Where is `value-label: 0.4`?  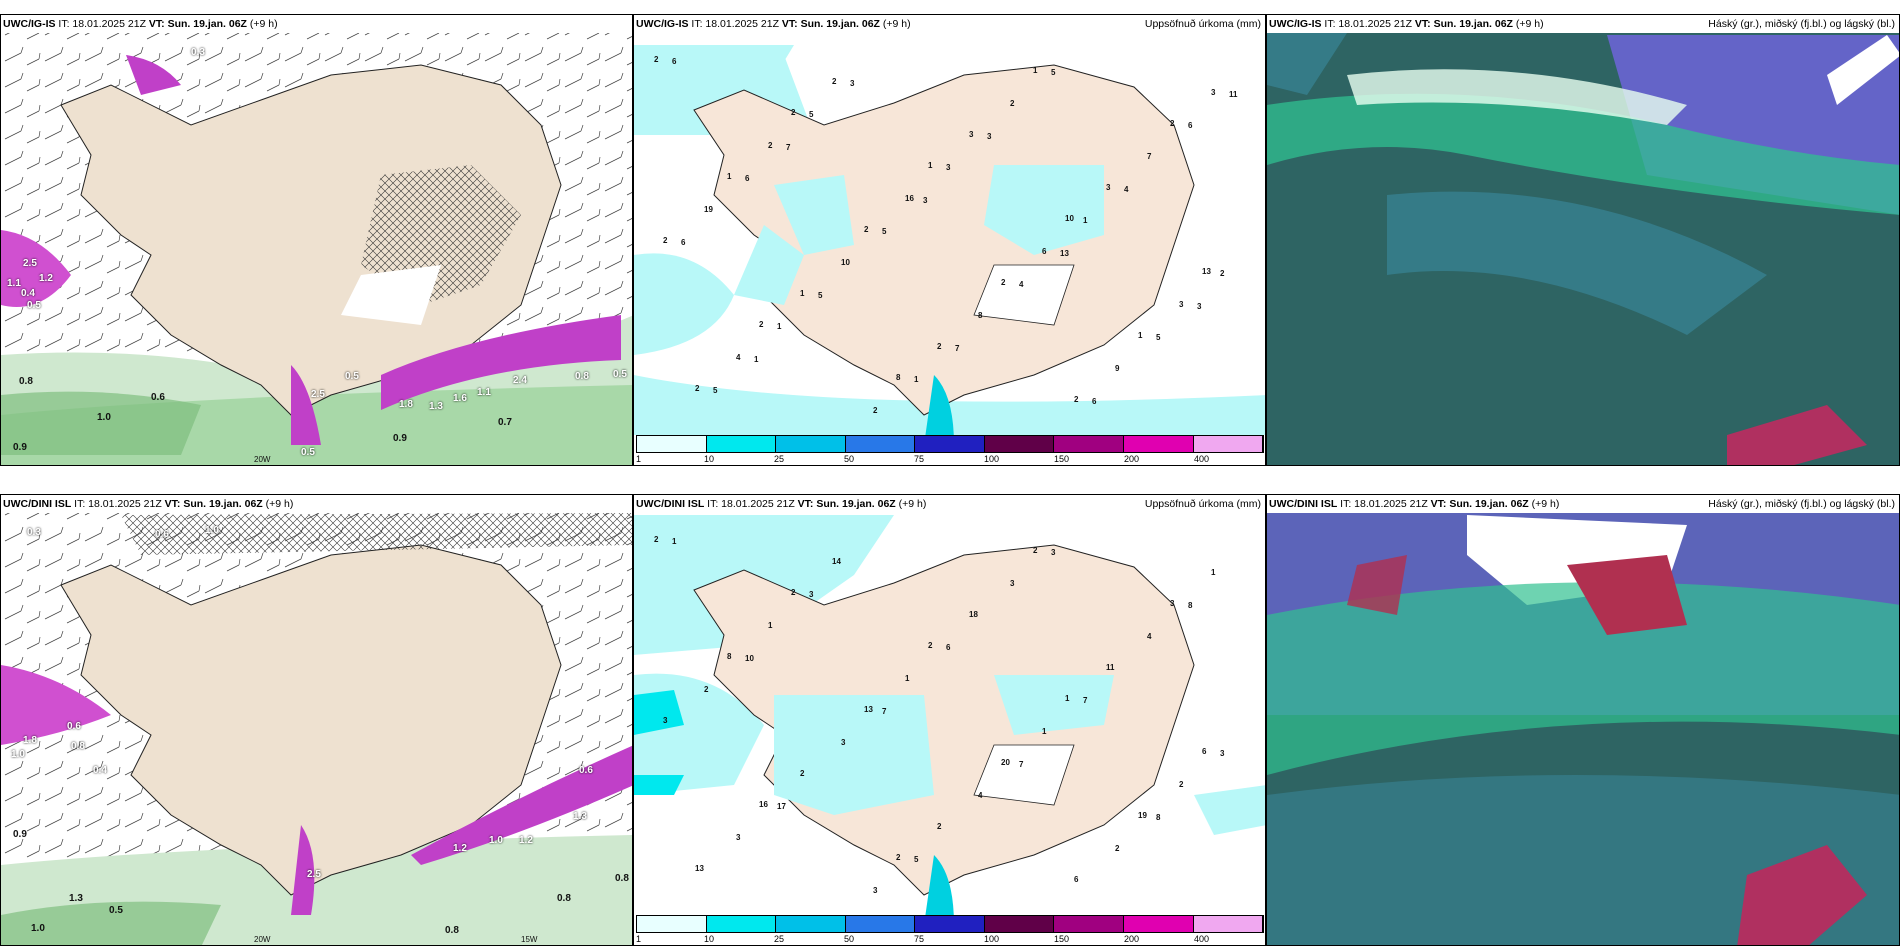 value-label: 0.4 is located at coordinates (100, 770).